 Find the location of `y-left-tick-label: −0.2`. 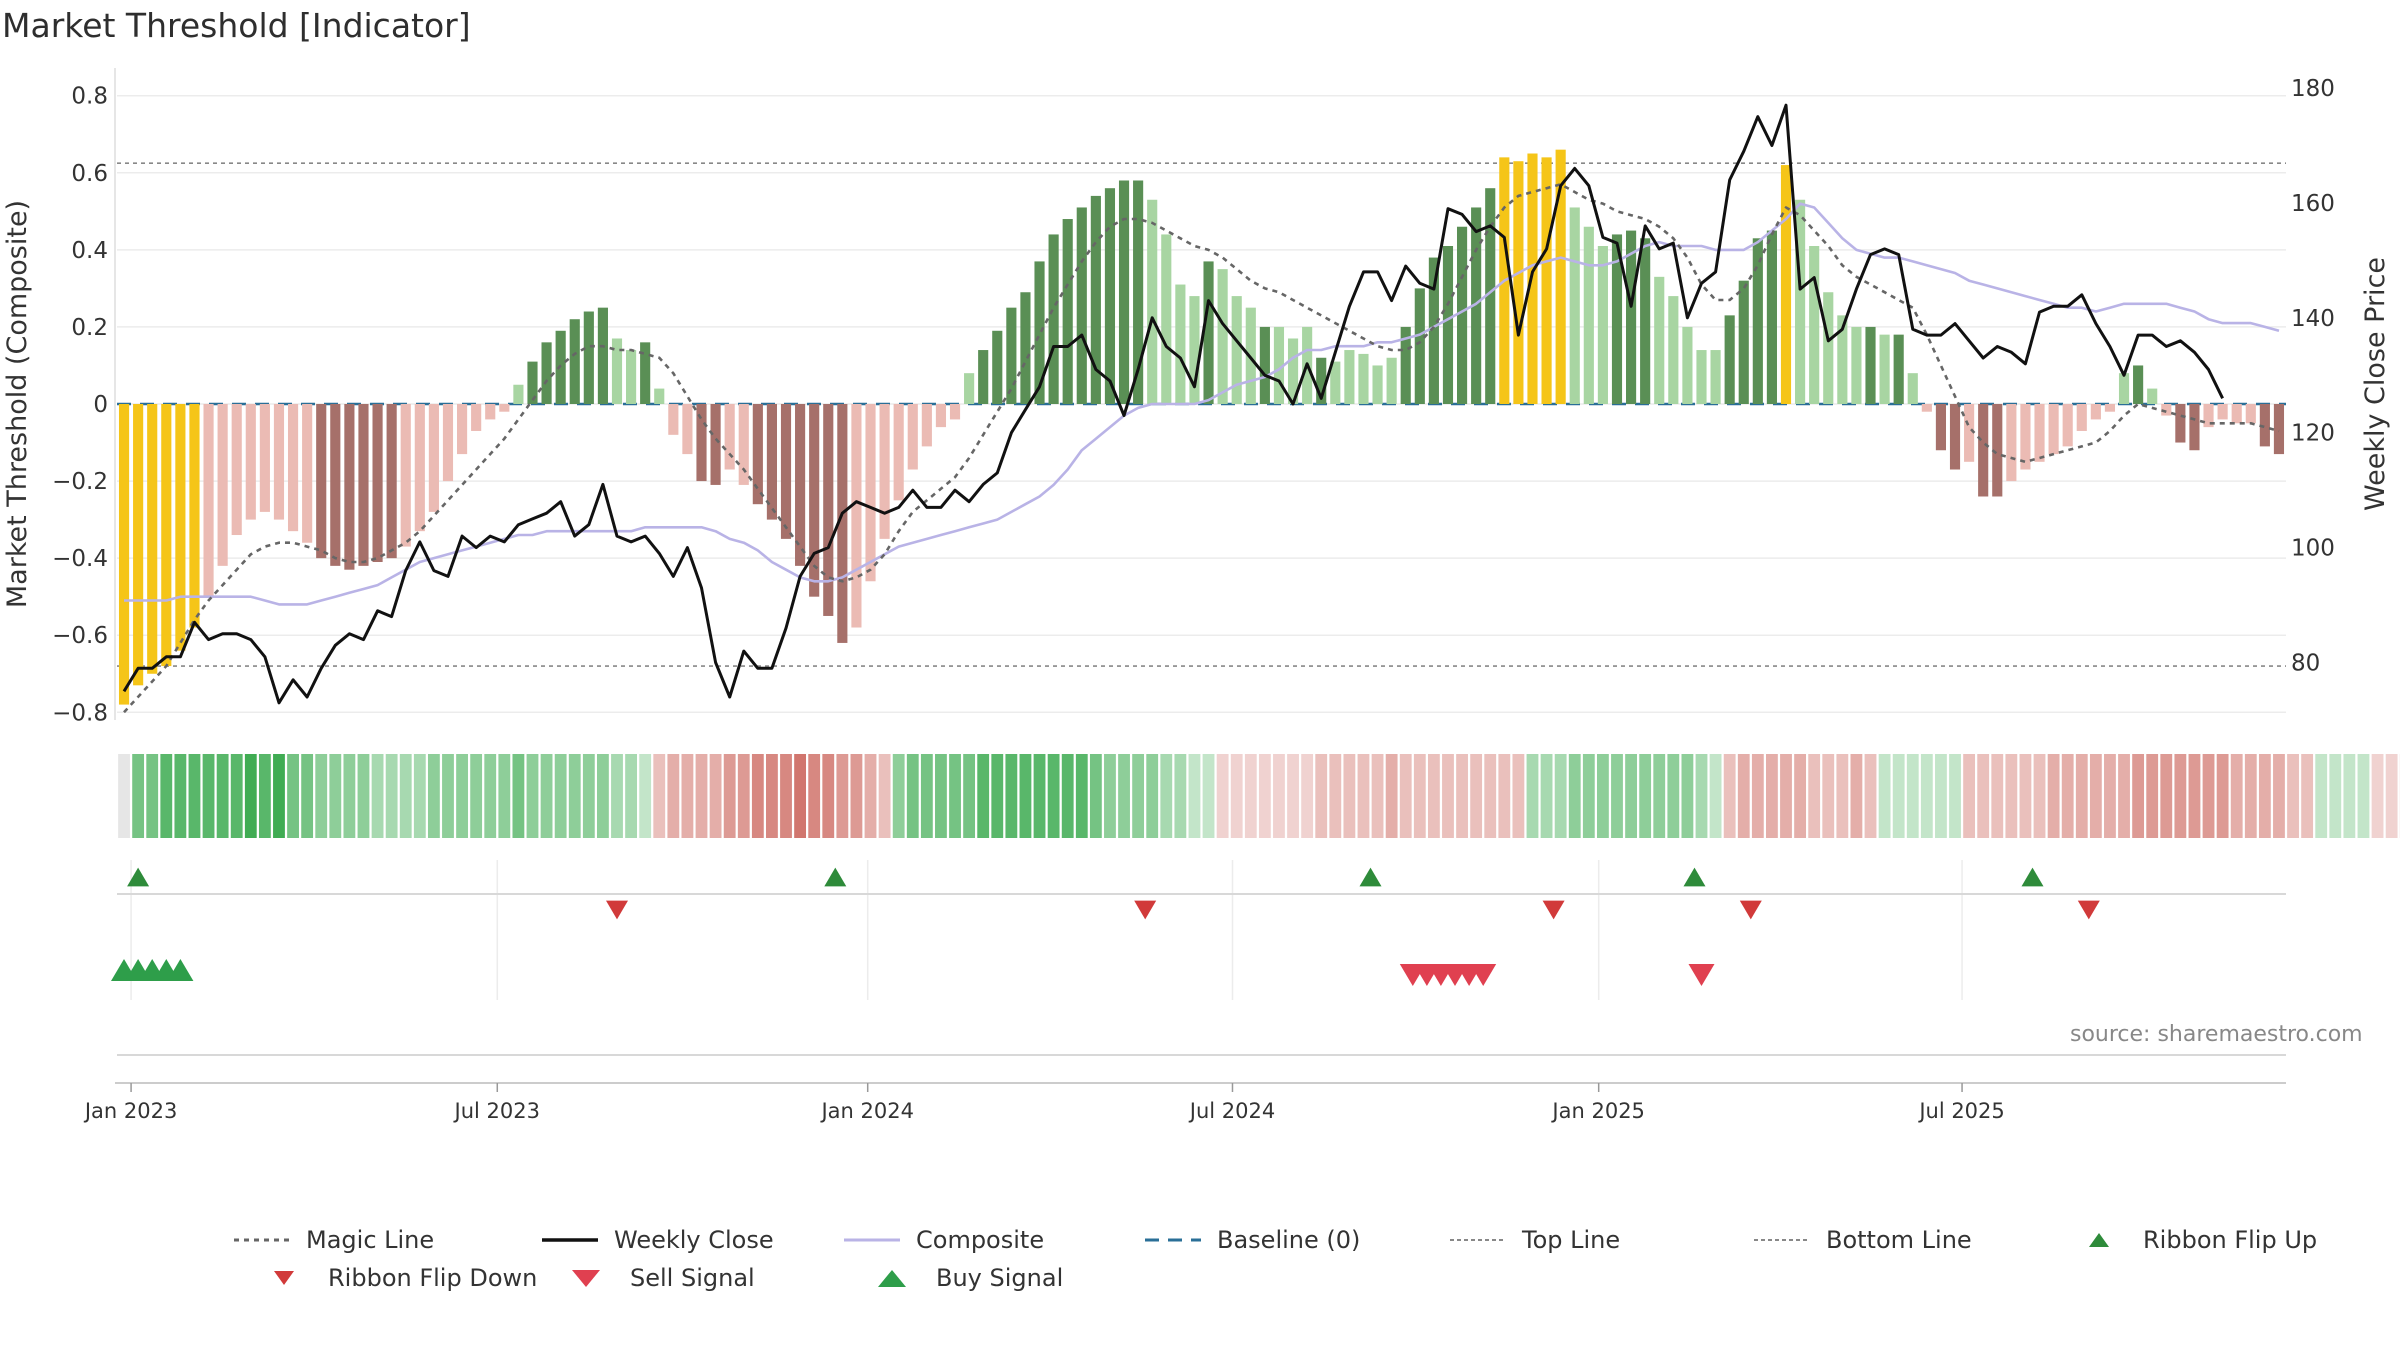

y-left-tick-label: −0.2 is located at coordinates (80, 482).